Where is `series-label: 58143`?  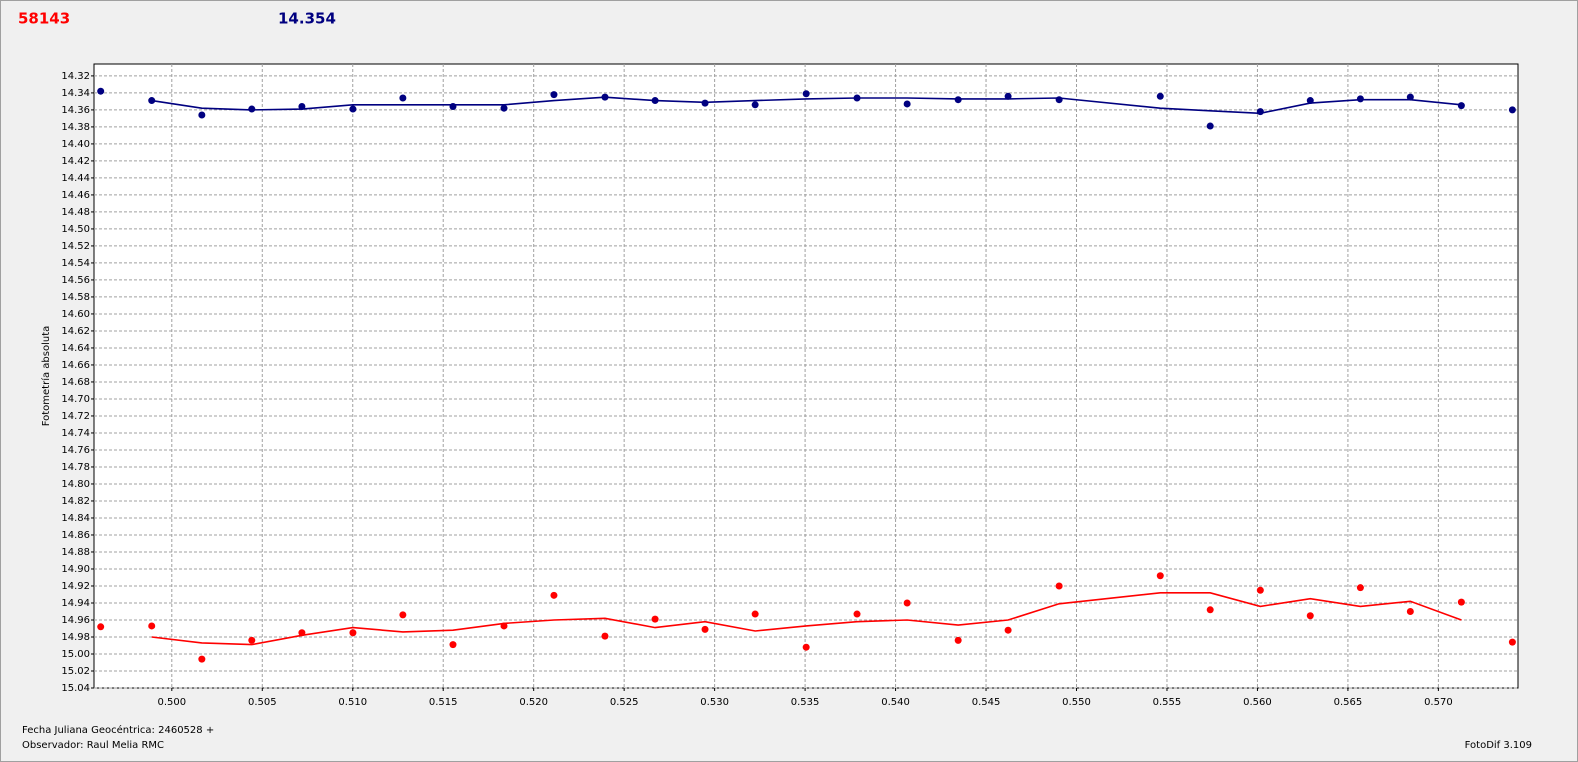 series-label: 58143 is located at coordinates (44, 19).